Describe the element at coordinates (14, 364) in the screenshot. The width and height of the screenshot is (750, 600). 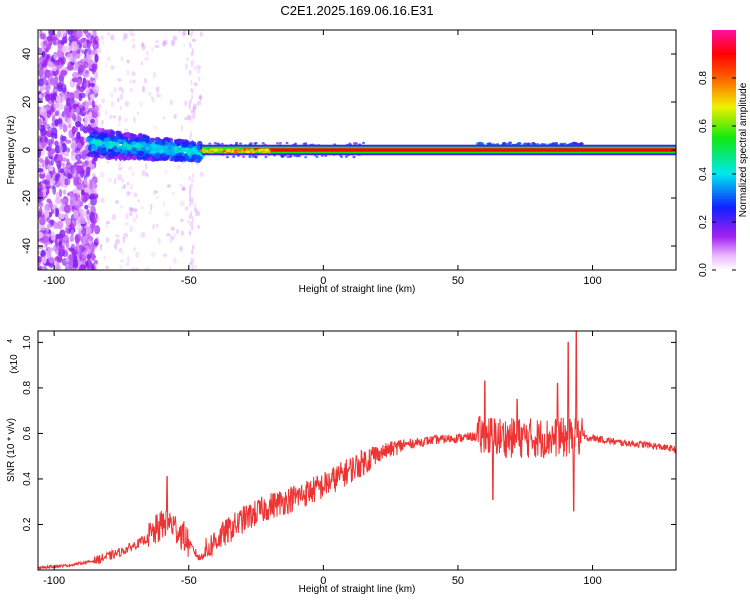
I see `snr-multiplier-base: (x10` at that location.